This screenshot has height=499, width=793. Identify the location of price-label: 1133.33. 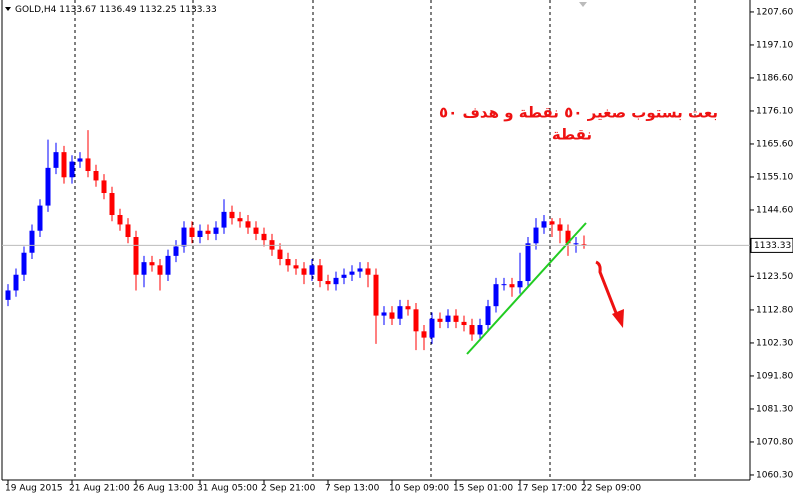
(772, 246).